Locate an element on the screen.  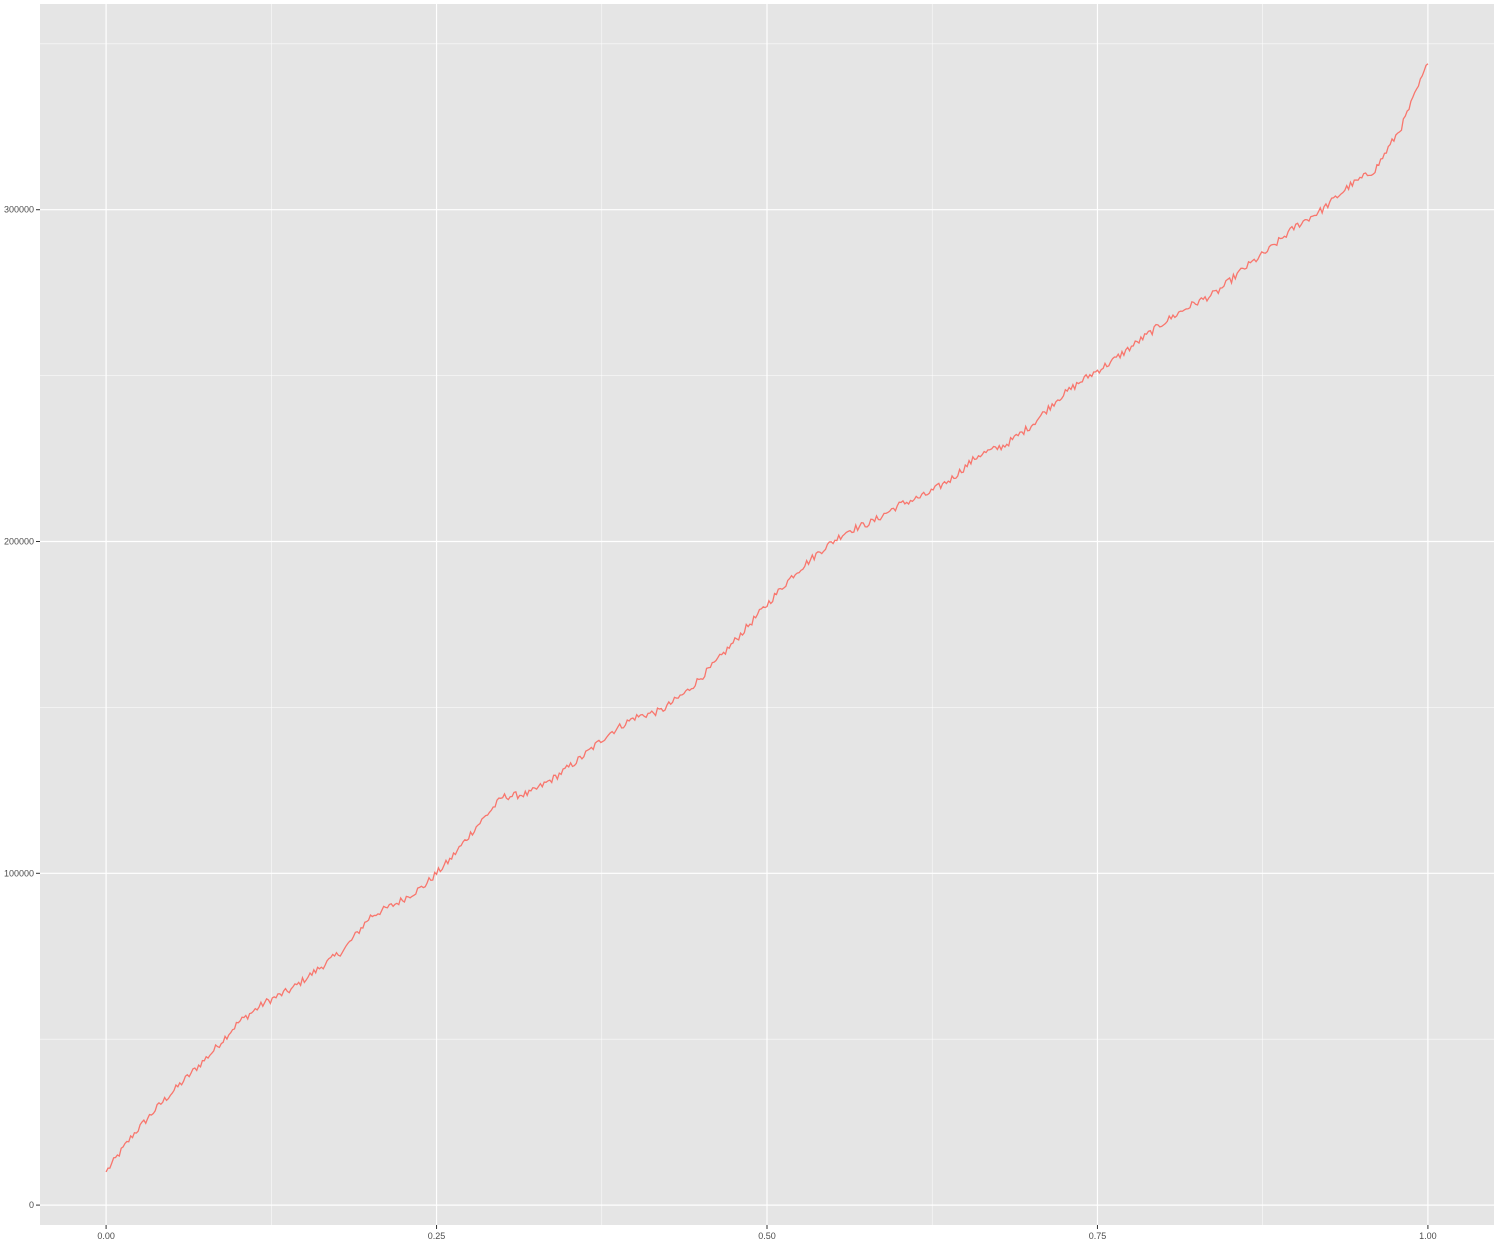
y-tick-label: 300000 is located at coordinates (19, 210).